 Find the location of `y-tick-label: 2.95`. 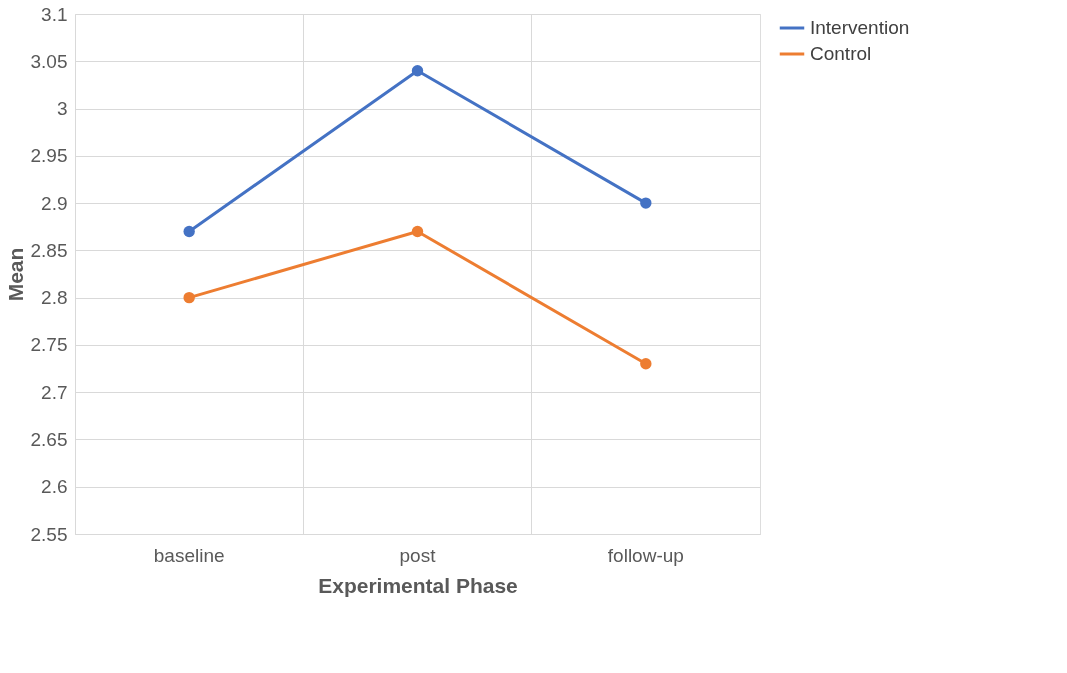

y-tick-label: 2.95 is located at coordinates (49, 156).